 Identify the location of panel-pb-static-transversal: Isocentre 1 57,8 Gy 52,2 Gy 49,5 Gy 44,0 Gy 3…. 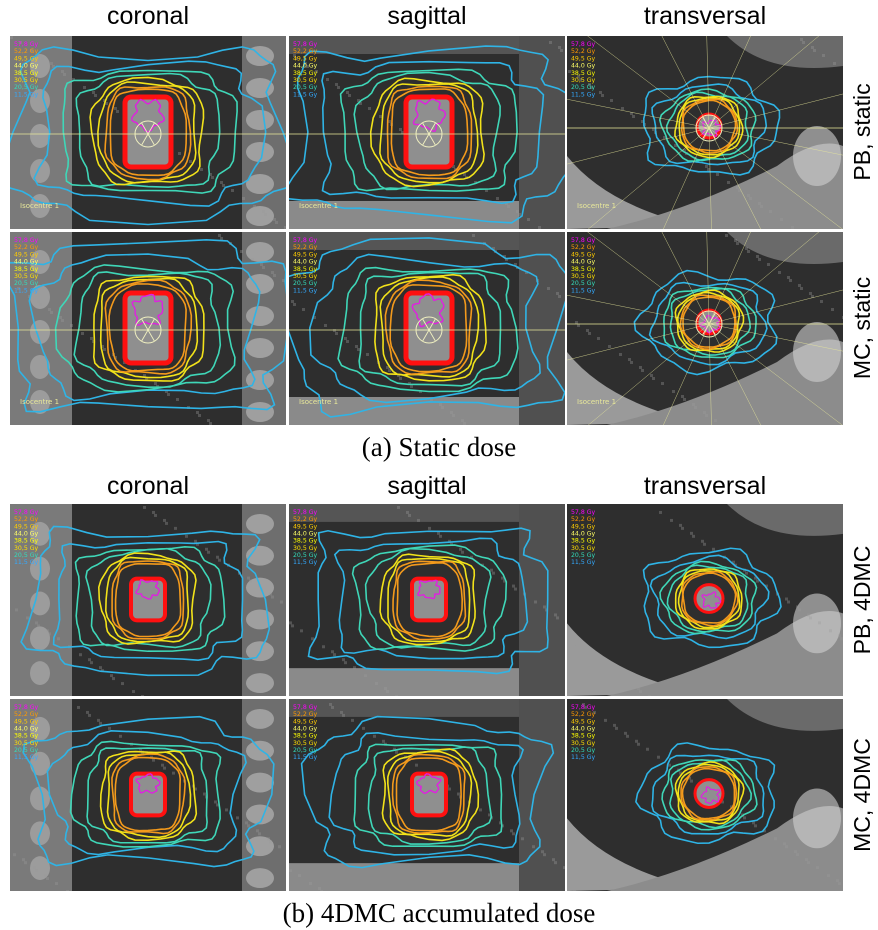
(705, 132).